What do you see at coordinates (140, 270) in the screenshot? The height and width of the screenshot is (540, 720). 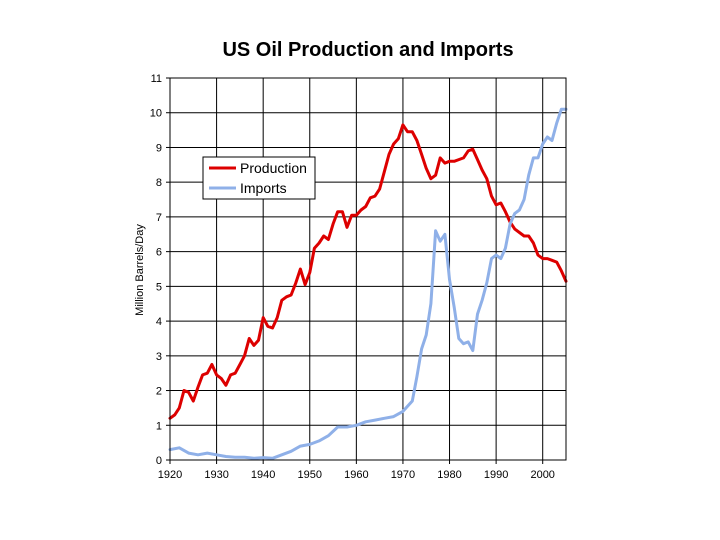 I see `y-axis-label: Million Barrels/Day` at bounding box center [140, 270].